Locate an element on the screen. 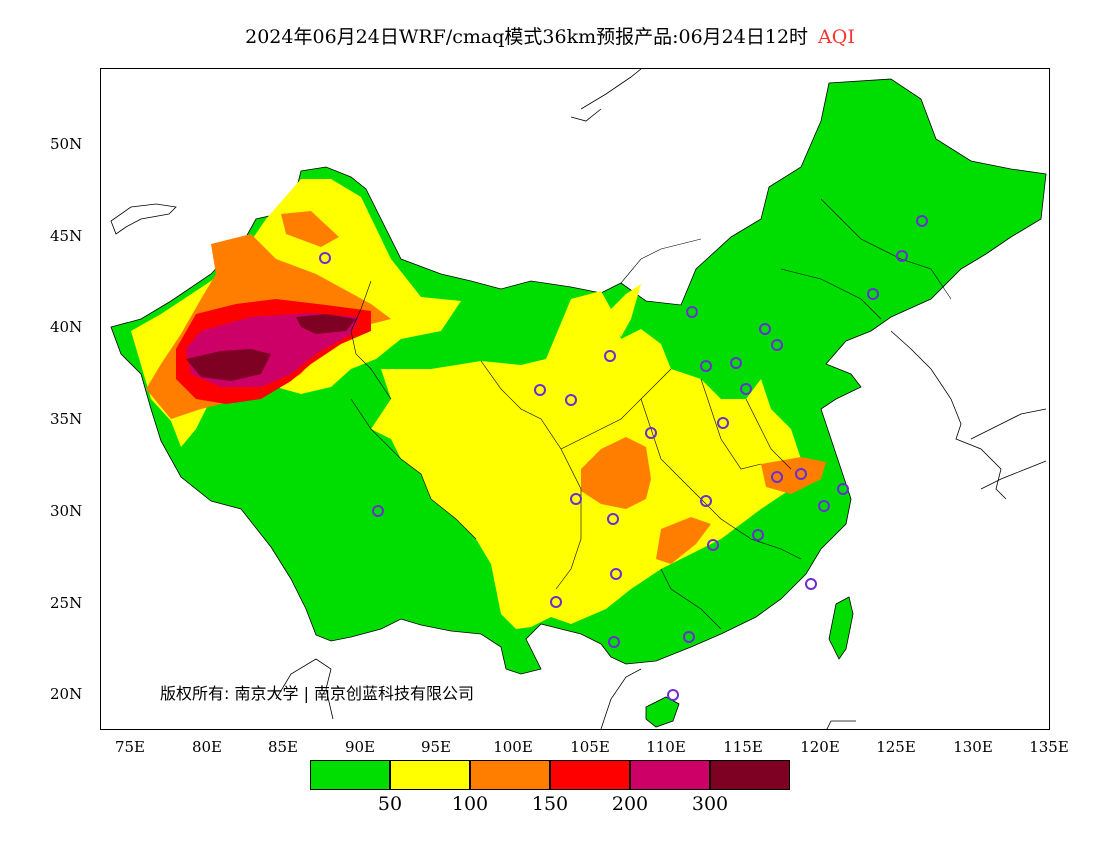  title-variable: AQI is located at coordinates (836, 37).